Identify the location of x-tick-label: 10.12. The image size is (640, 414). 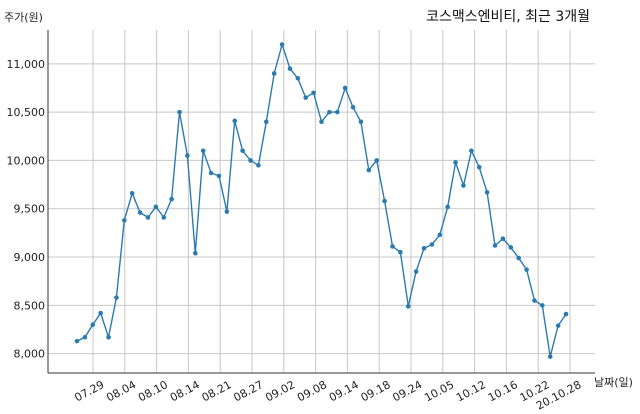
(471, 391).